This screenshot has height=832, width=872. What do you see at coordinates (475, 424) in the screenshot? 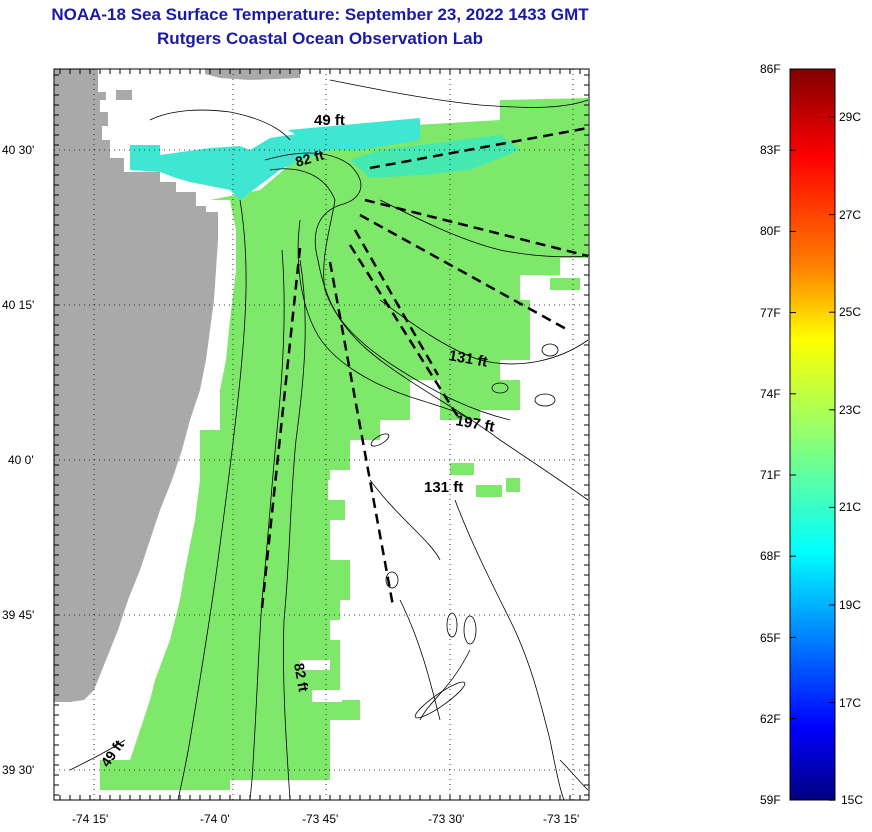
I see `depth-label-197ft: 197 ft` at bounding box center [475, 424].